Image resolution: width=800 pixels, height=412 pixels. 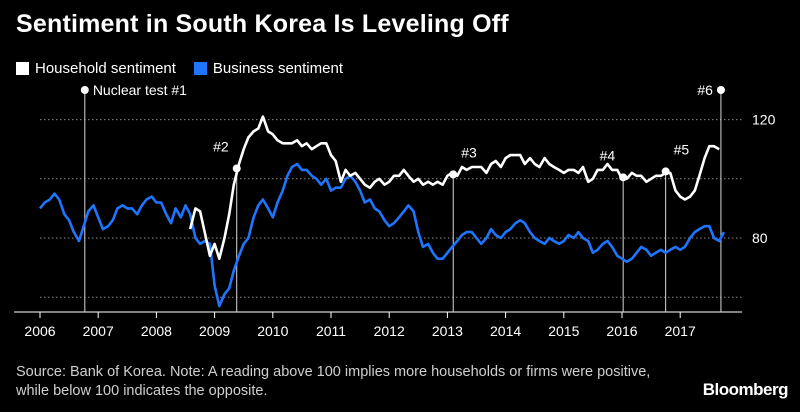 I want to click on chart-legend: Household sentiment Business sentiment, so click(x=188, y=68).